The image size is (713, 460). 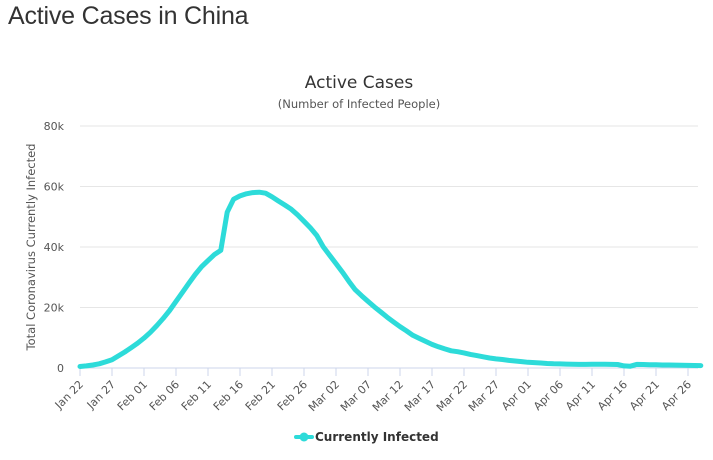 I want to click on x-tick-label: Mar 22, so click(x=452, y=396).